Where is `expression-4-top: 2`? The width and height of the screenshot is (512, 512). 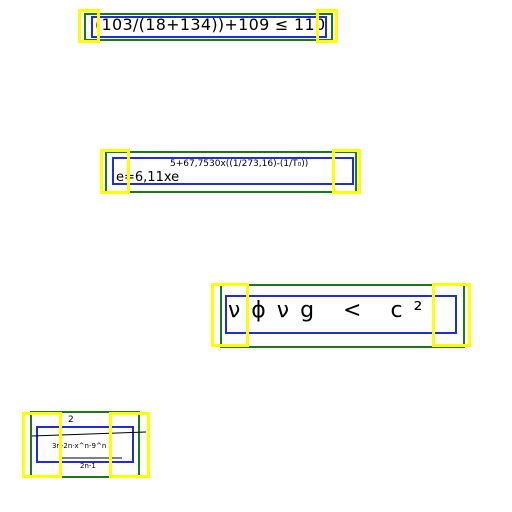 expression-4-top: 2 is located at coordinates (71, 420).